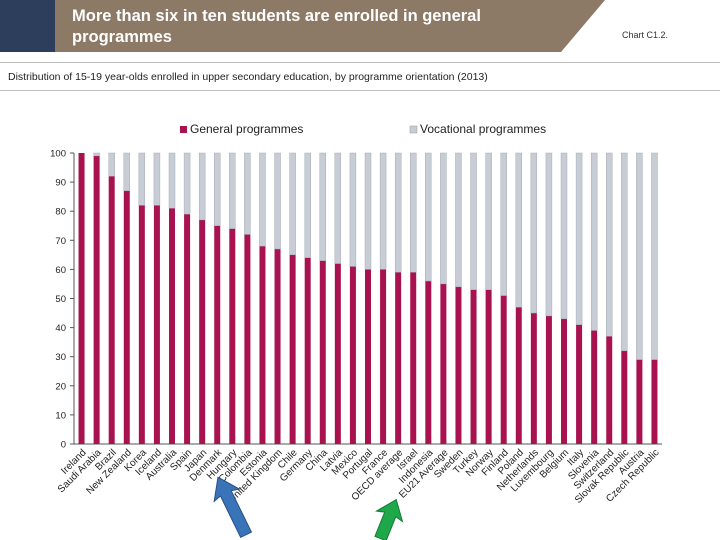 The image size is (720, 540). Describe the element at coordinates (60, 183) in the screenshot. I see `y-tick-label: 90` at that location.